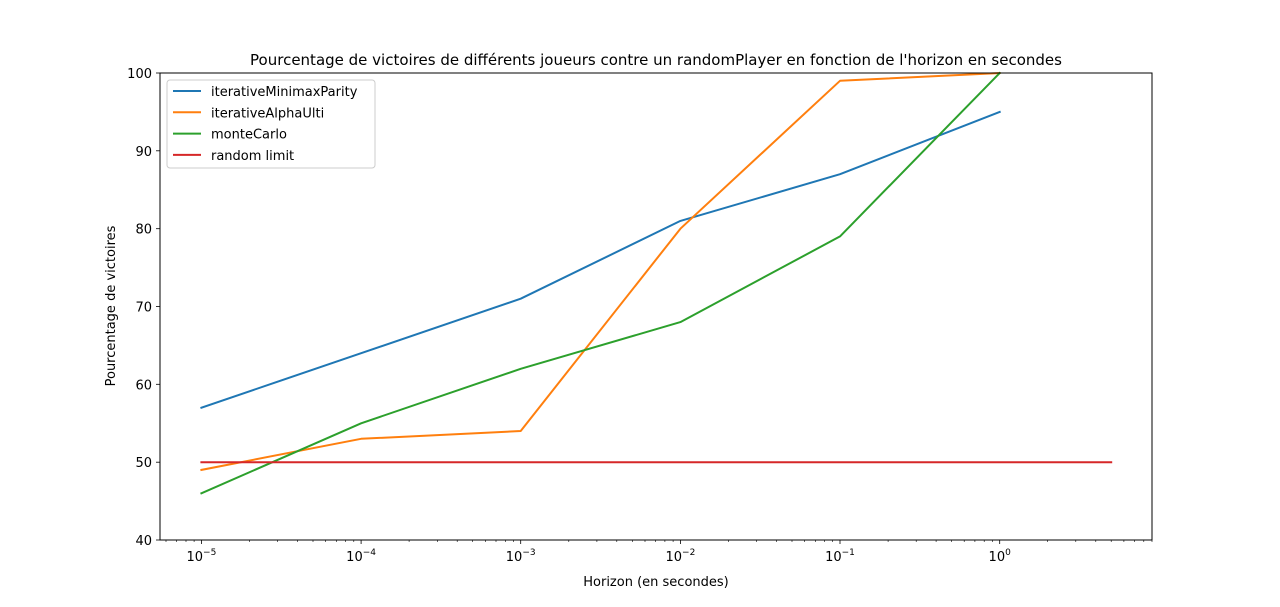 The image size is (1280, 607). I want to click on y-axis-label: Pourcentage de victoires, so click(111, 305).